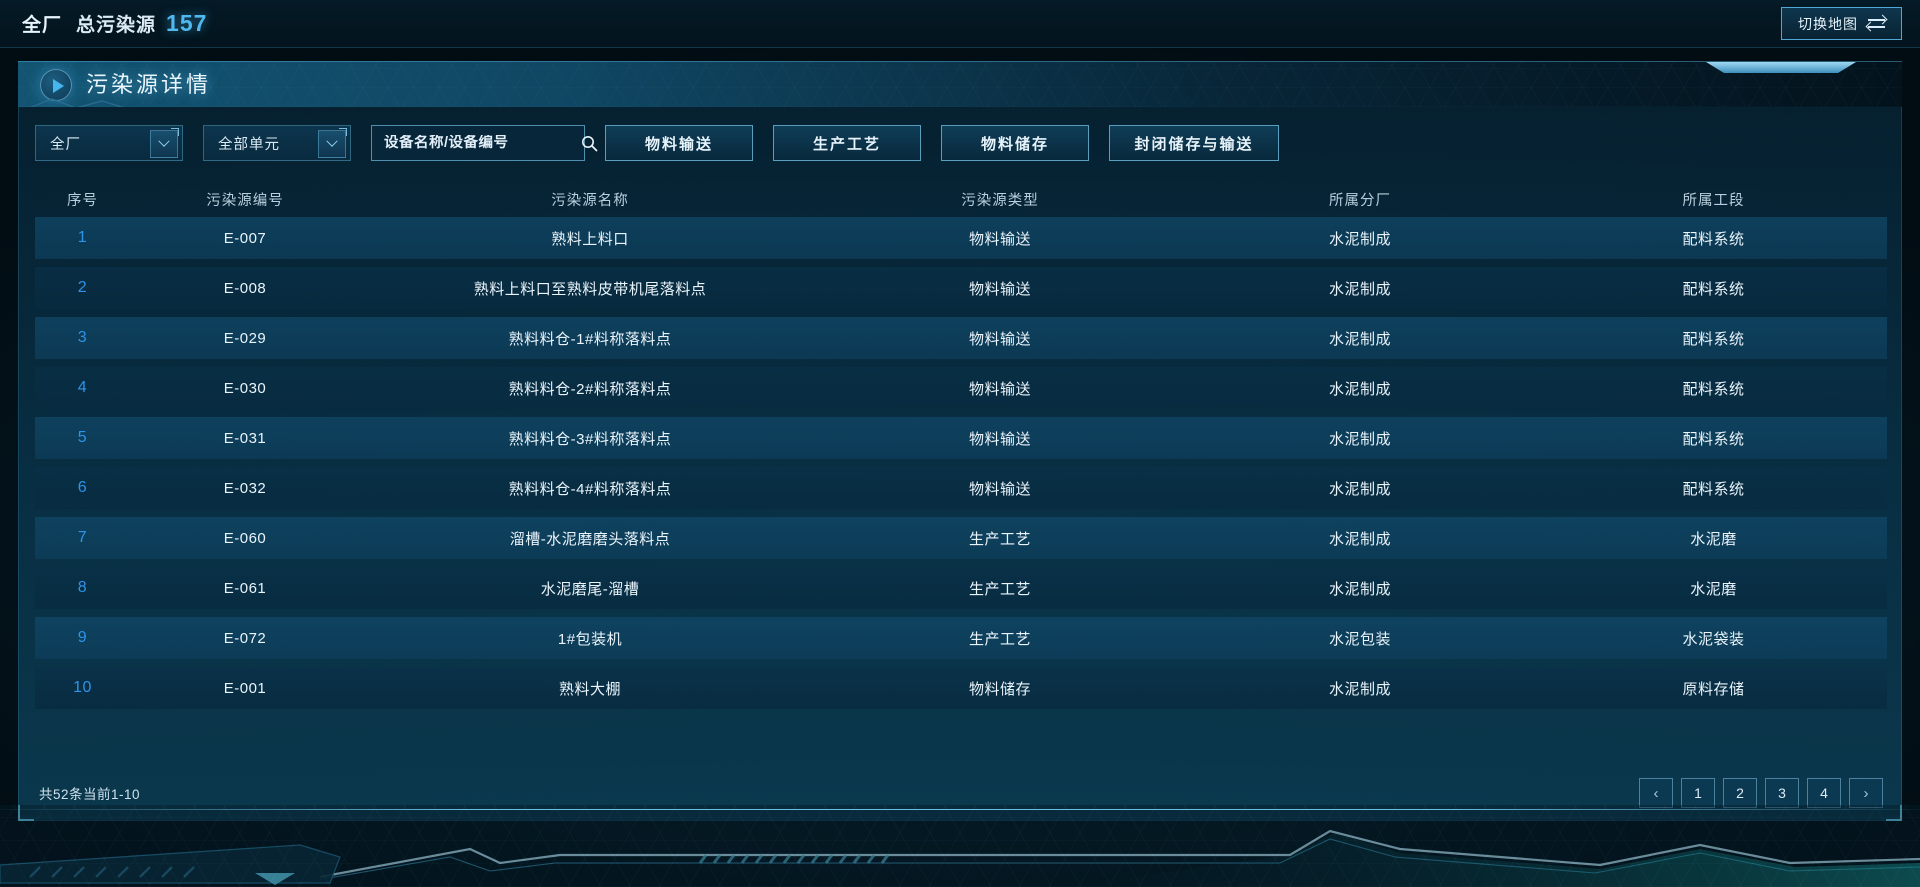 The width and height of the screenshot is (1920, 887). Describe the element at coordinates (961, 338) in the screenshot. I see `table-row: 3 E-029 熟料料仓-1#料称落料点 物料输送 水泥制成 配料系统` at that location.